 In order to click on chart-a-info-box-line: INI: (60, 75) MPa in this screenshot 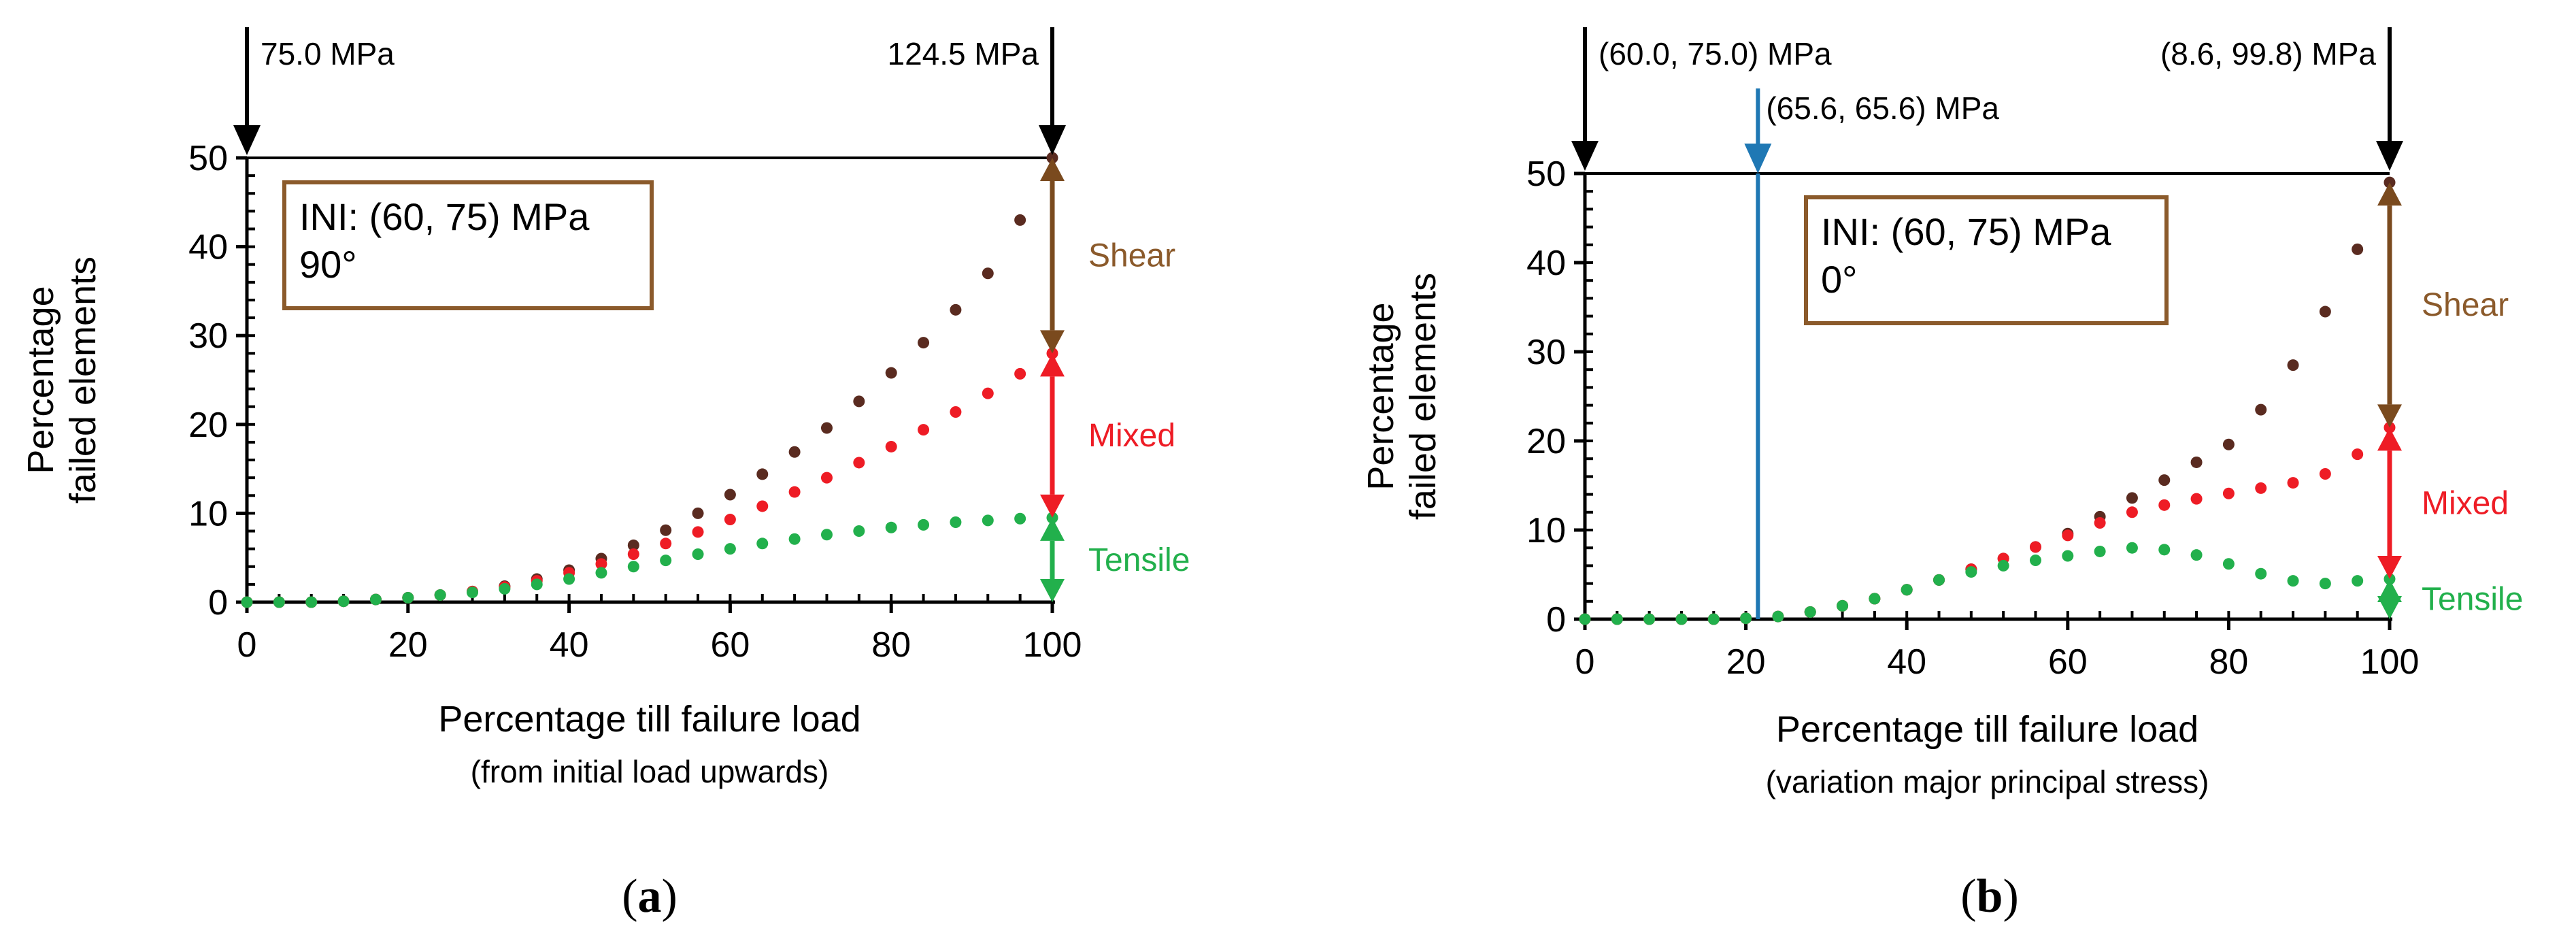, I will do `click(444, 216)`.